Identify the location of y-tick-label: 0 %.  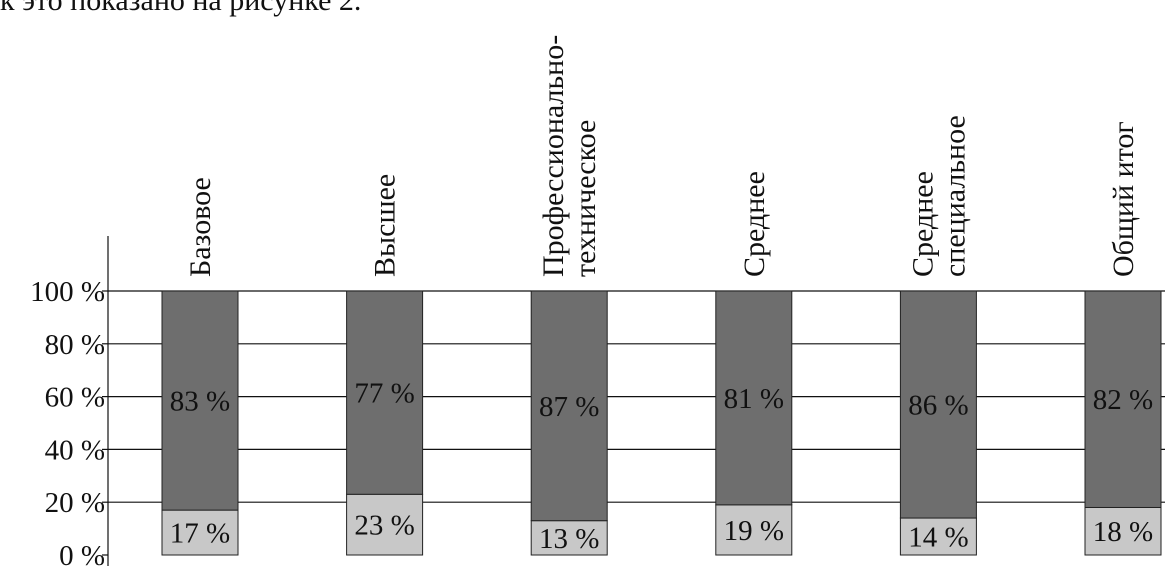
(82, 553).